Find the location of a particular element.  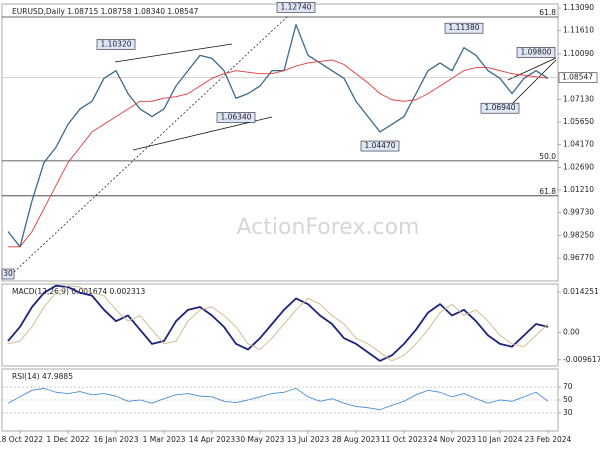

y-tick-label: 30 is located at coordinates (568, 412).